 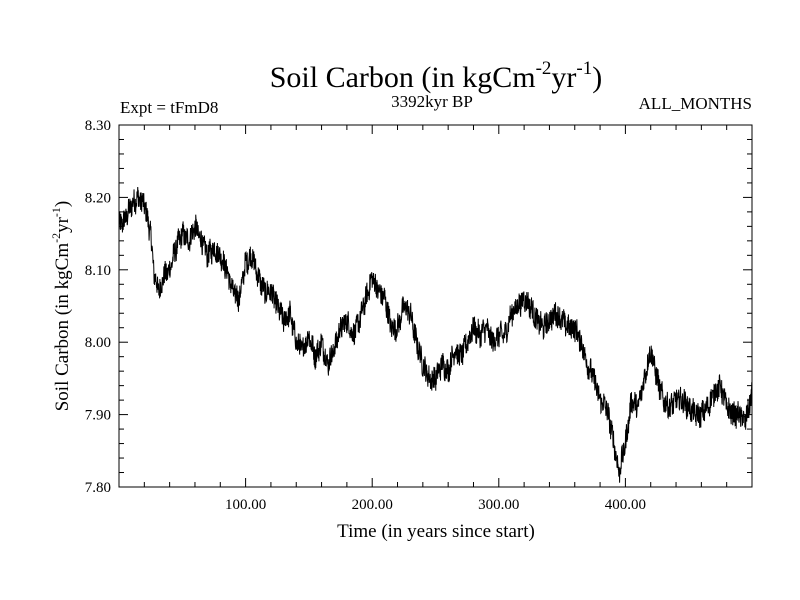 What do you see at coordinates (62, 327) in the screenshot?
I see `y-axis-label-main: Soil Carbon (in kgCm` at bounding box center [62, 327].